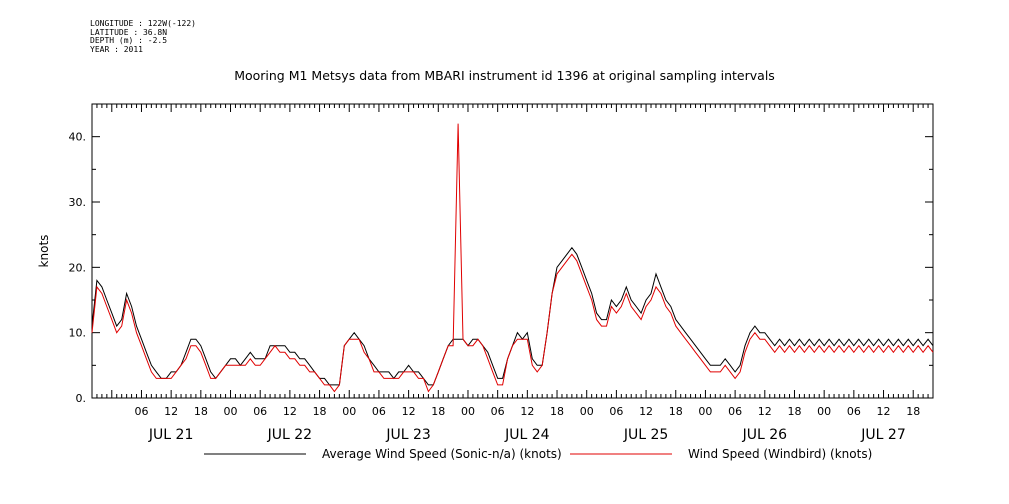 This screenshot has width=1009, height=504. Describe the element at coordinates (645, 435) in the screenshot. I see `day-label: JUL 25` at that location.